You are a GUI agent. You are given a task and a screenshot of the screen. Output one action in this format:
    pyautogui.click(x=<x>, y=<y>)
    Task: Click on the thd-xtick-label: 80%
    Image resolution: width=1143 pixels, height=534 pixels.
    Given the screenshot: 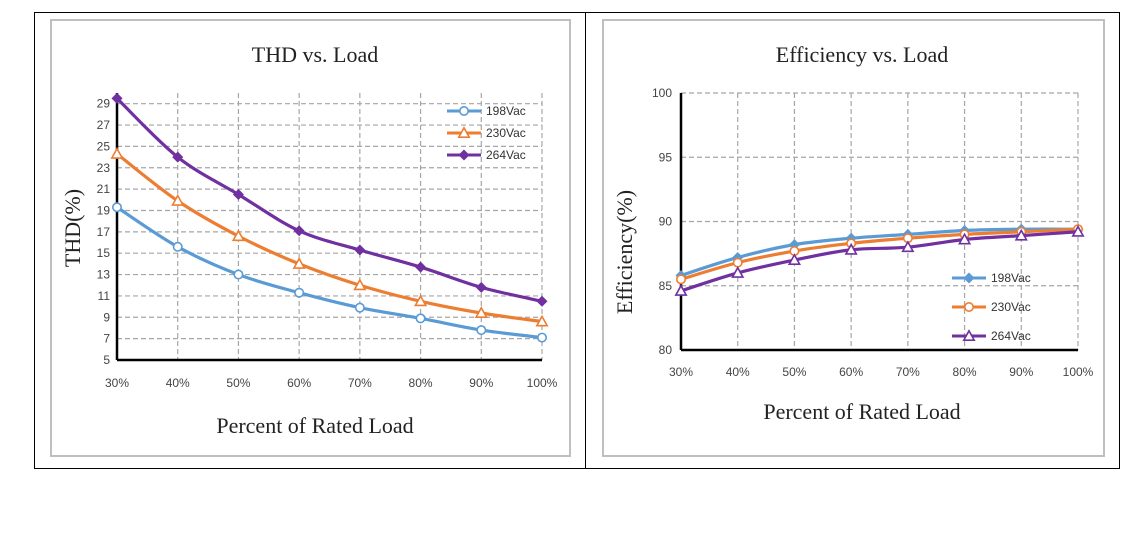 What is the action you would take?
    pyautogui.click(x=421, y=383)
    